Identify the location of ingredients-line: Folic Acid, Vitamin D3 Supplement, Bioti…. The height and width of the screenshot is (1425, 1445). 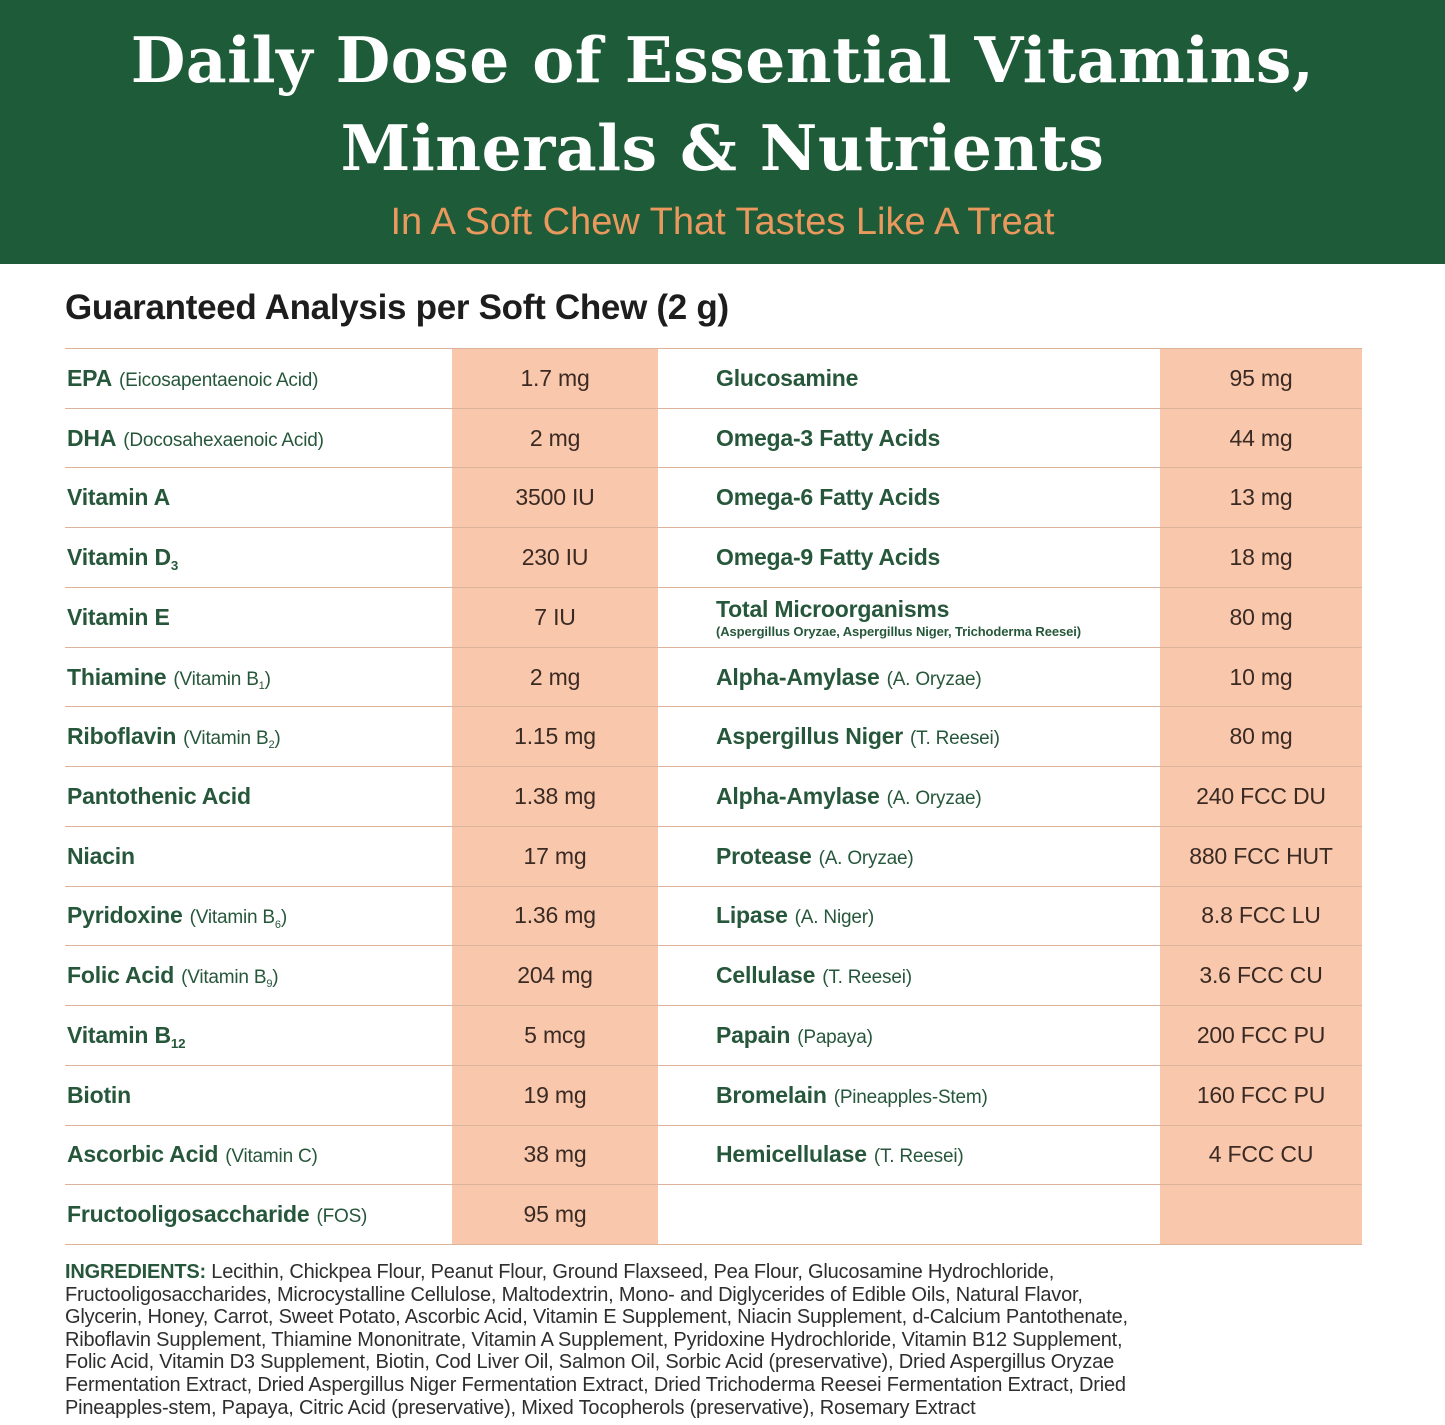
(589, 1362).